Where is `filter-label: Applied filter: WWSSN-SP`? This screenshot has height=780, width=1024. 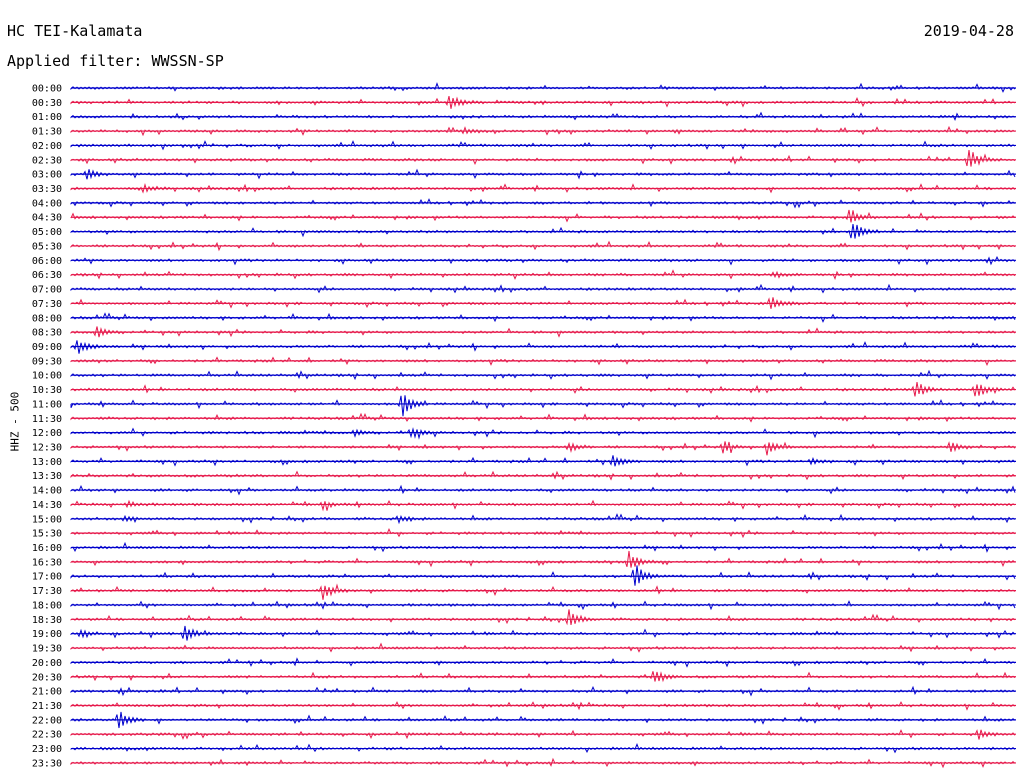
filter-label: Applied filter: WWSSN-SP is located at coordinates (115, 61).